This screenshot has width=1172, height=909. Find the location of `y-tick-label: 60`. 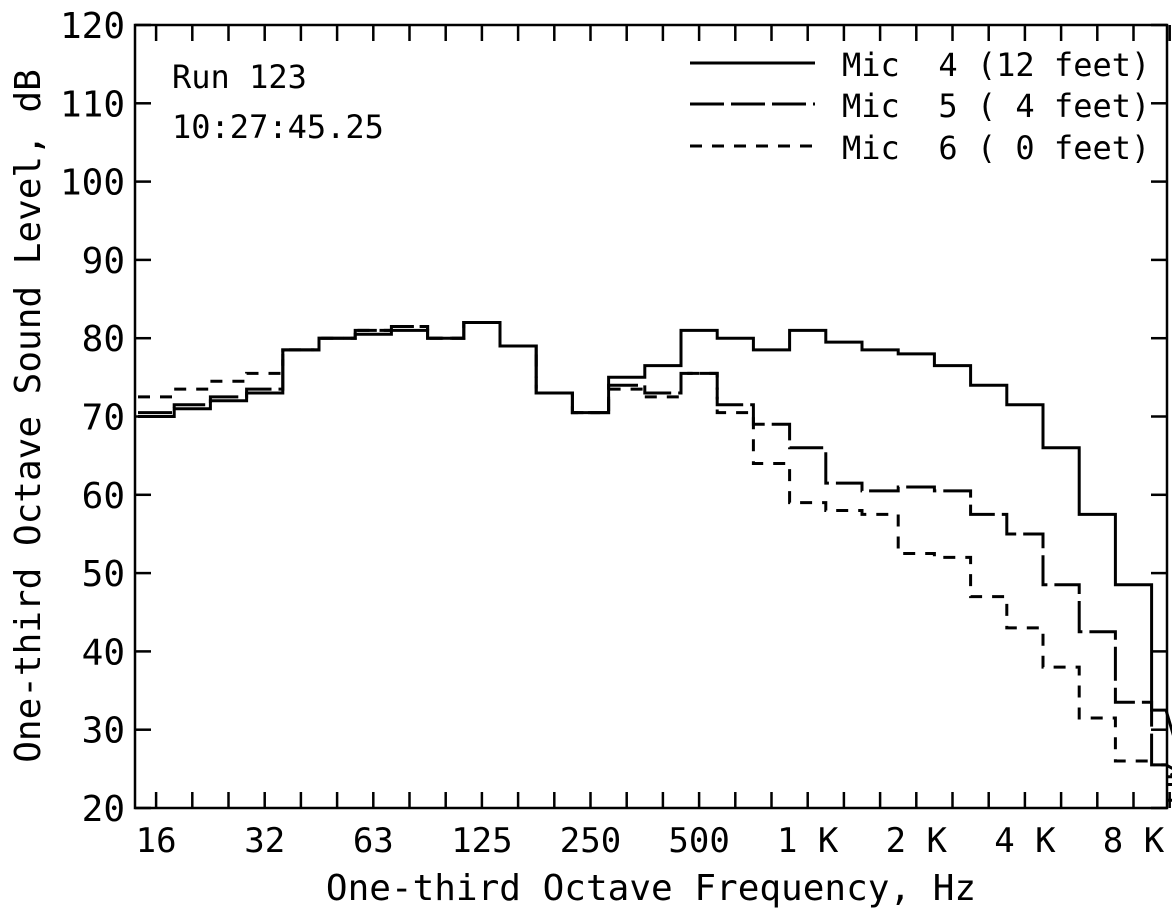

y-tick-label: 60 is located at coordinates (103, 496).